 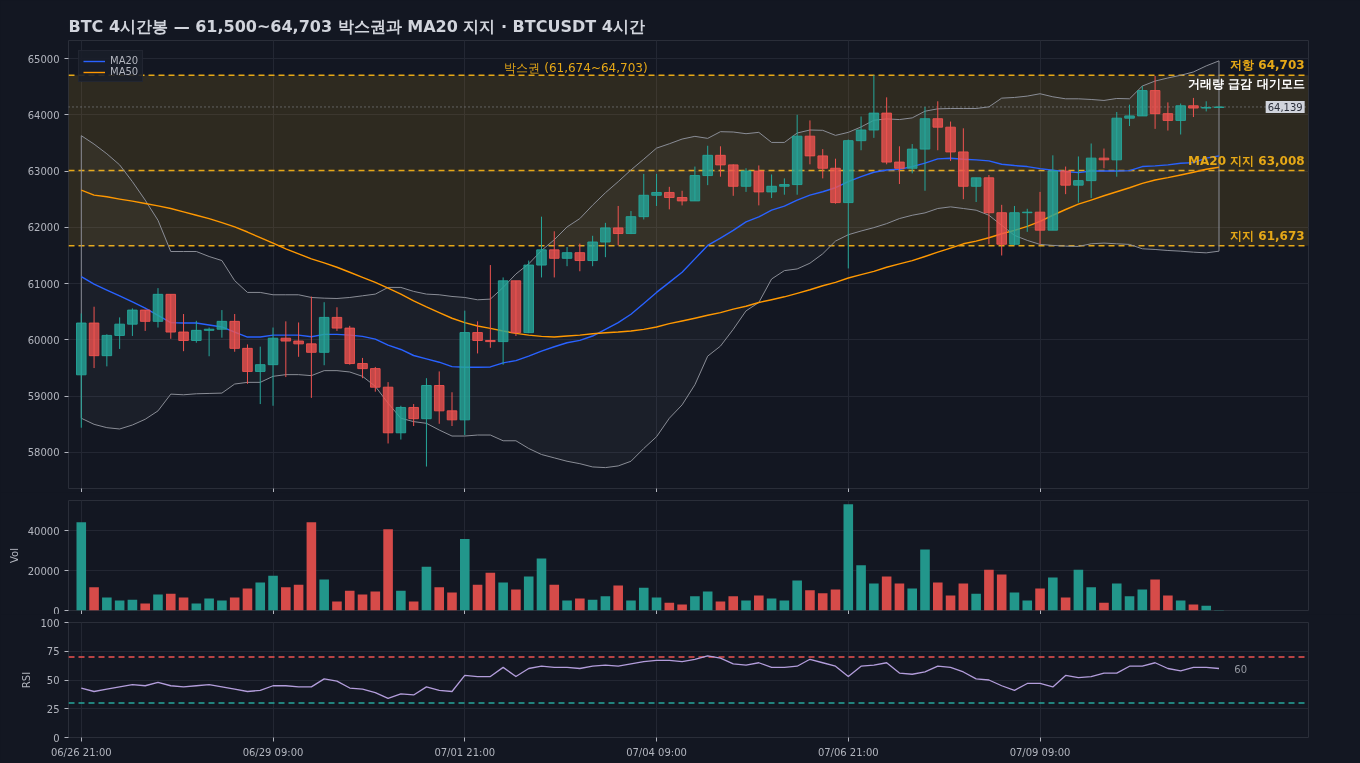 What do you see at coordinates (56, 738) in the screenshot?
I see `y-tick-label: 0` at bounding box center [56, 738].